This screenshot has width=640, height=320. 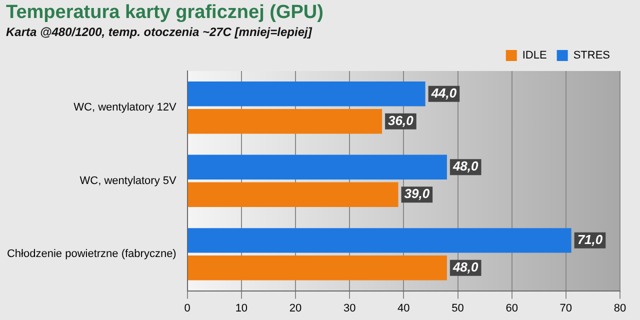 What do you see at coordinates (591, 56) in the screenshot?
I see `legend-label: STRES` at bounding box center [591, 56].